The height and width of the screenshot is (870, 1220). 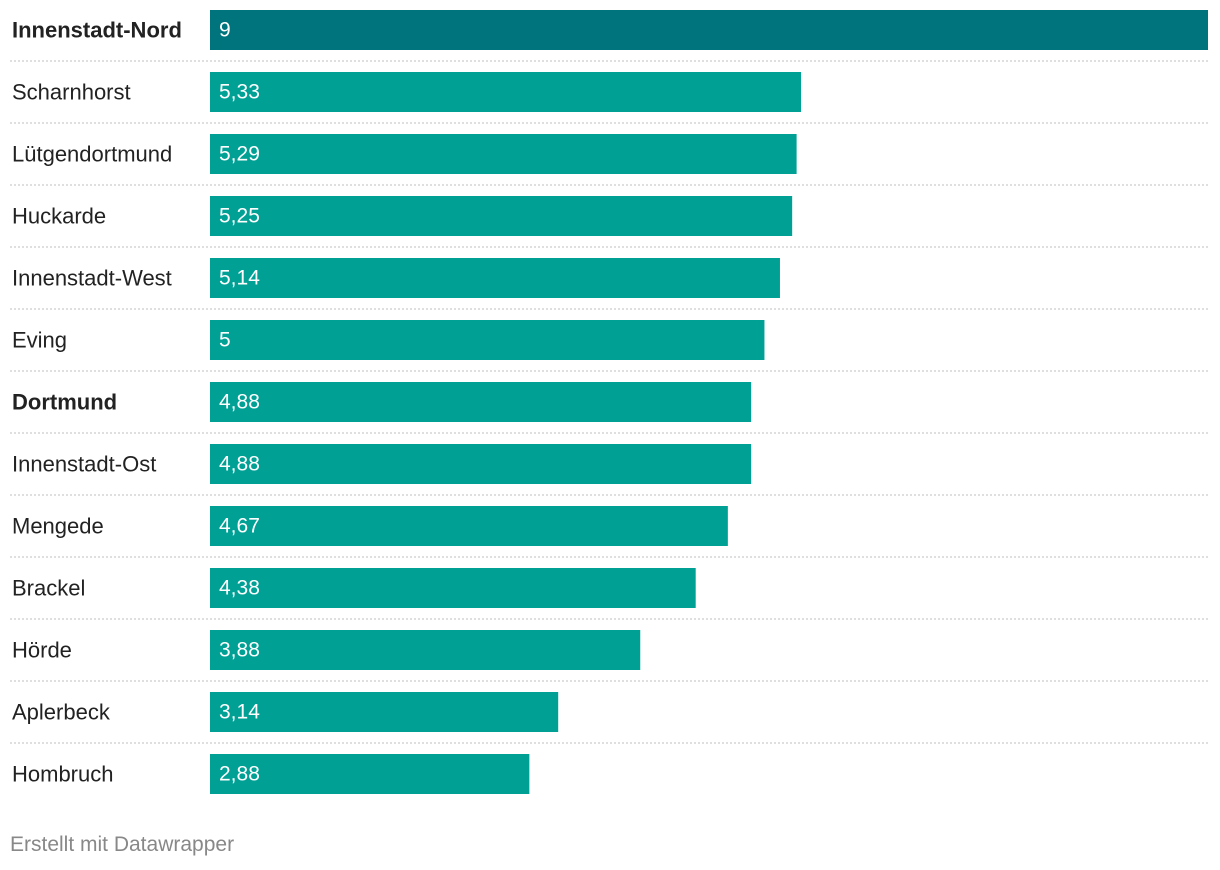 I want to click on category-label: Brackel, so click(x=48, y=588).